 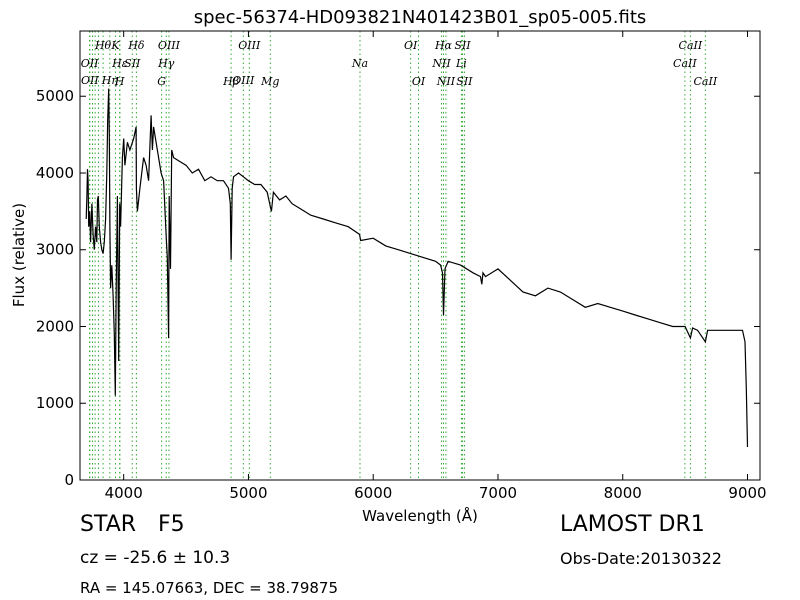 What do you see at coordinates (443, 45) in the screenshot?
I see `line-label: Hα` at bounding box center [443, 45].